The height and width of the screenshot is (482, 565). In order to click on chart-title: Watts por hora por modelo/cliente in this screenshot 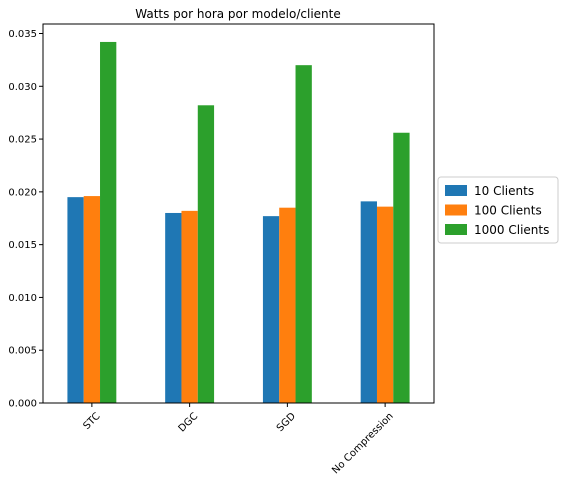, I will do `click(237, 14)`.